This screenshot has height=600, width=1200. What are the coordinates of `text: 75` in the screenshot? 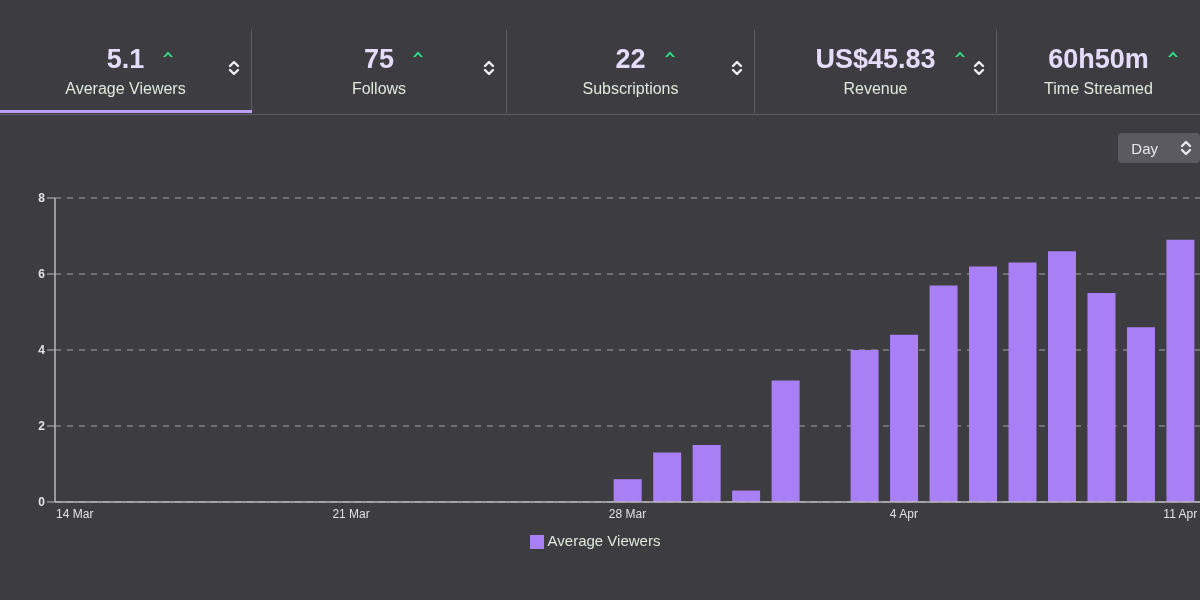 It's located at (379, 59).